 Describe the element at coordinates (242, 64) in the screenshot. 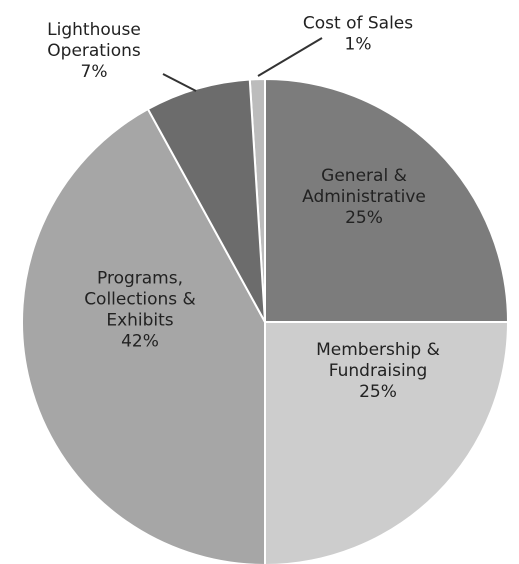

I see `leader-lines` at that location.